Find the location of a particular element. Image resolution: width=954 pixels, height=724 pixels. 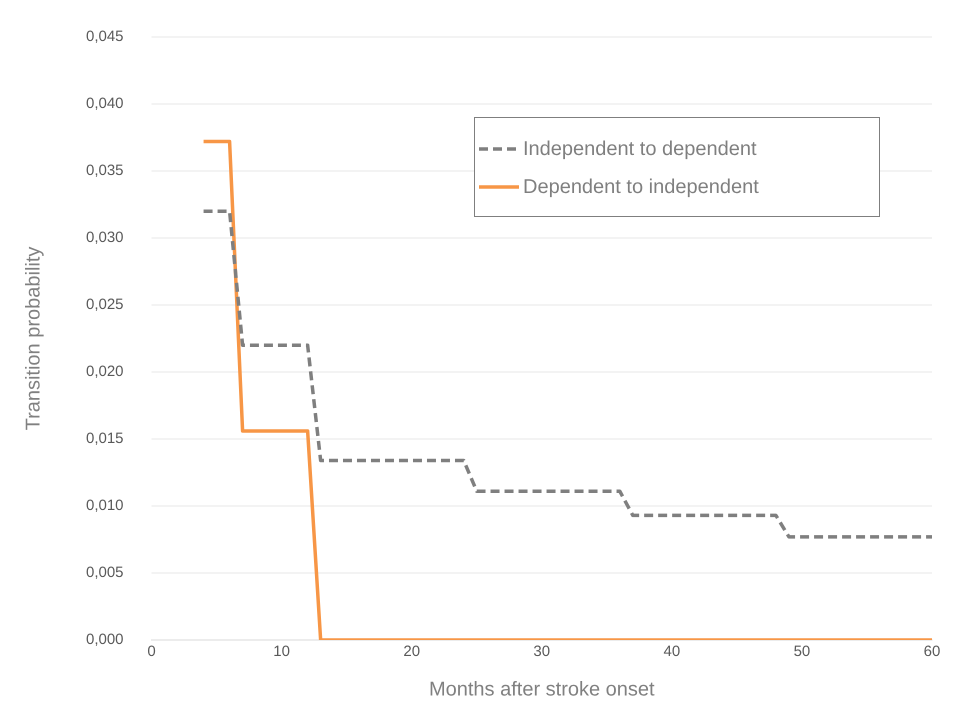

y-tick-label: 0,030 is located at coordinates (105, 237).